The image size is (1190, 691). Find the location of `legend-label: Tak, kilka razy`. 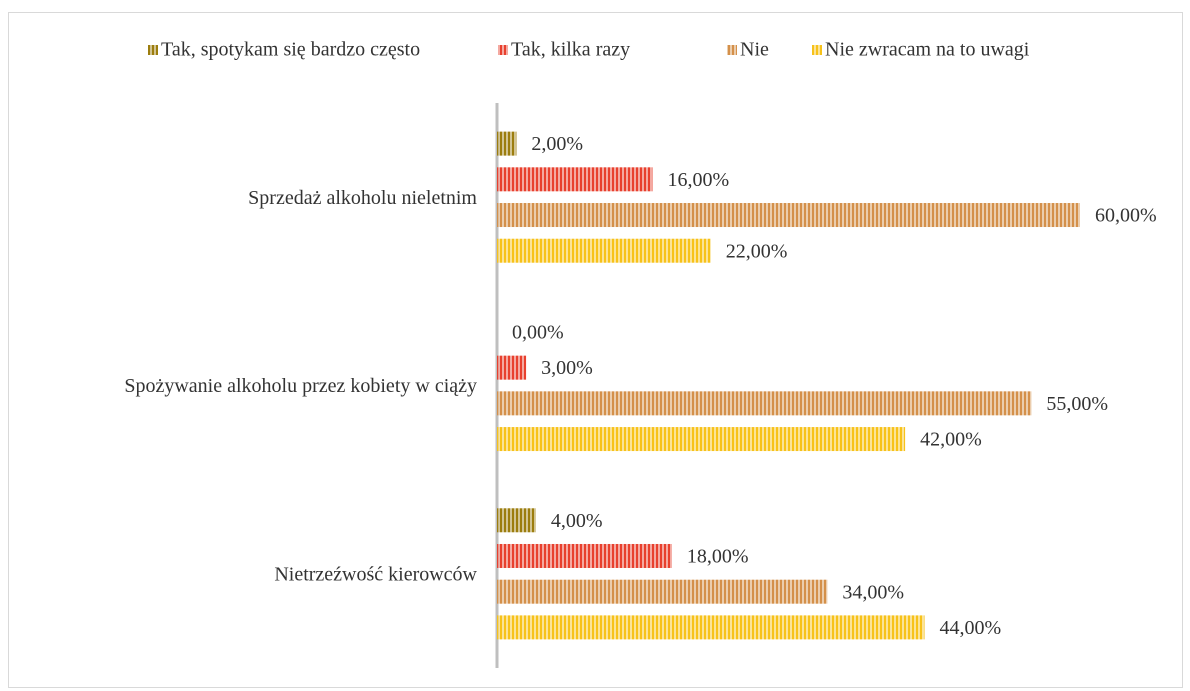

legend-label: Tak, kilka razy is located at coordinates (570, 50).